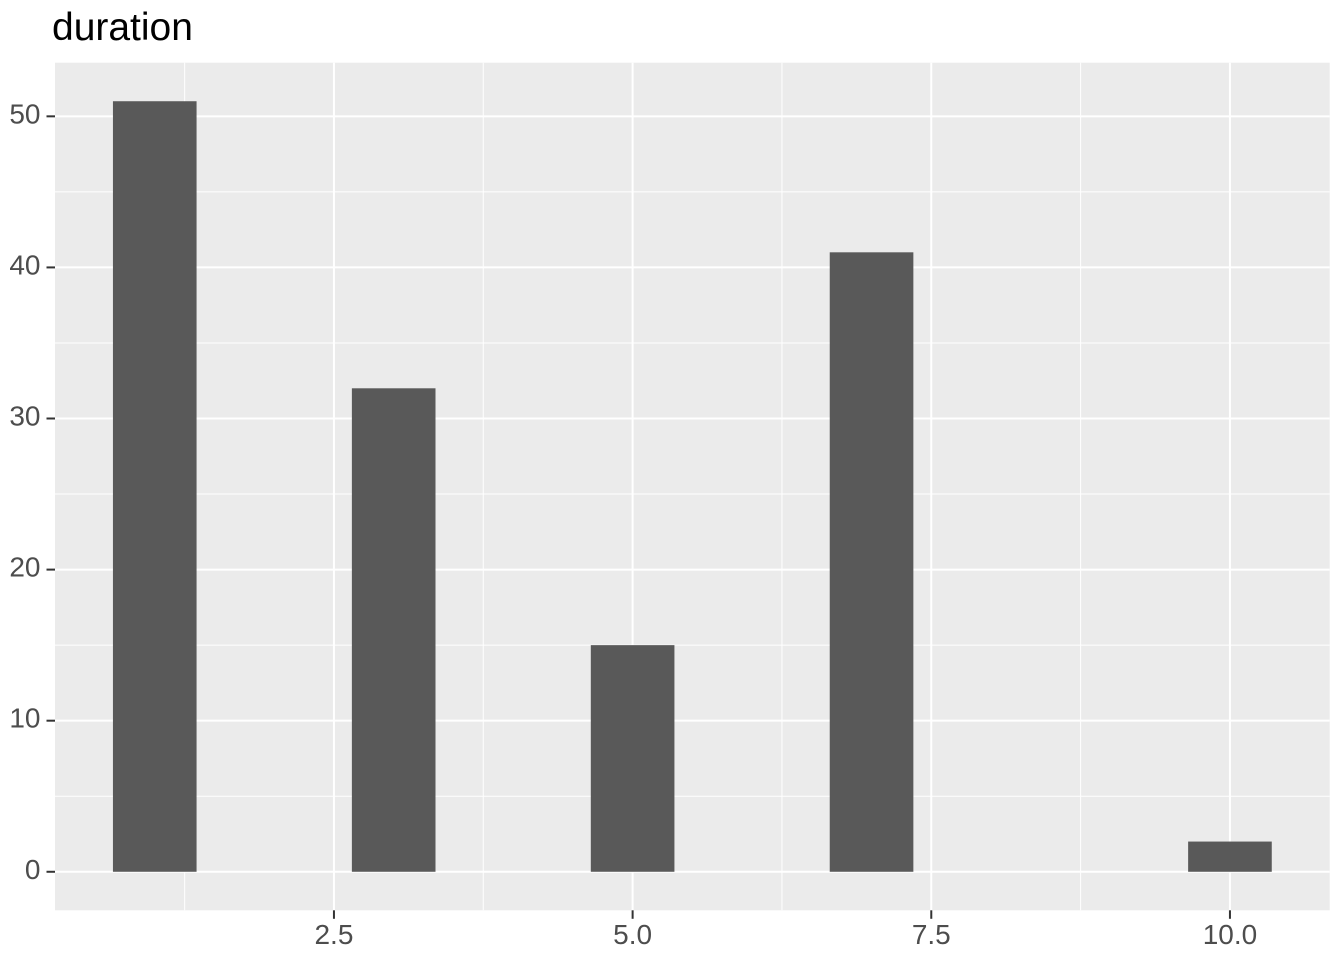  Describe the element at coordinates (24, 718) in the screenshot. I see `y-tick-label: 10` at that location.